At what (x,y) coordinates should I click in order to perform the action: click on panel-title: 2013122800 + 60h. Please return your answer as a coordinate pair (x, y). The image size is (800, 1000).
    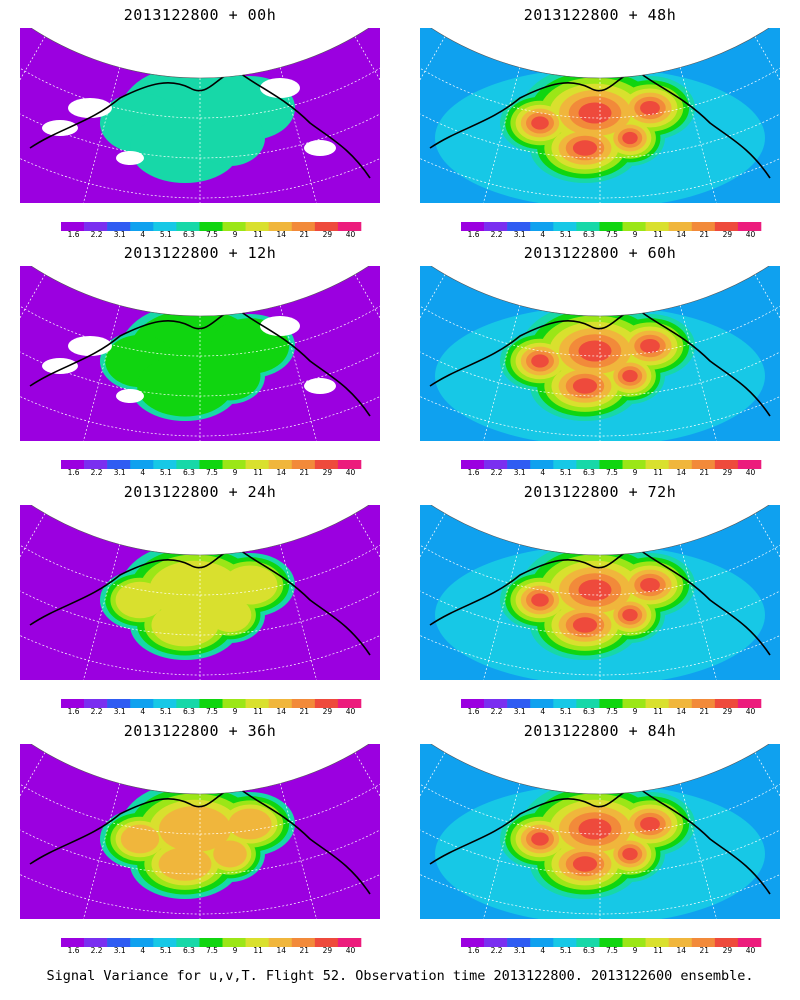
    Looking at the image, I should click on (600, 253).